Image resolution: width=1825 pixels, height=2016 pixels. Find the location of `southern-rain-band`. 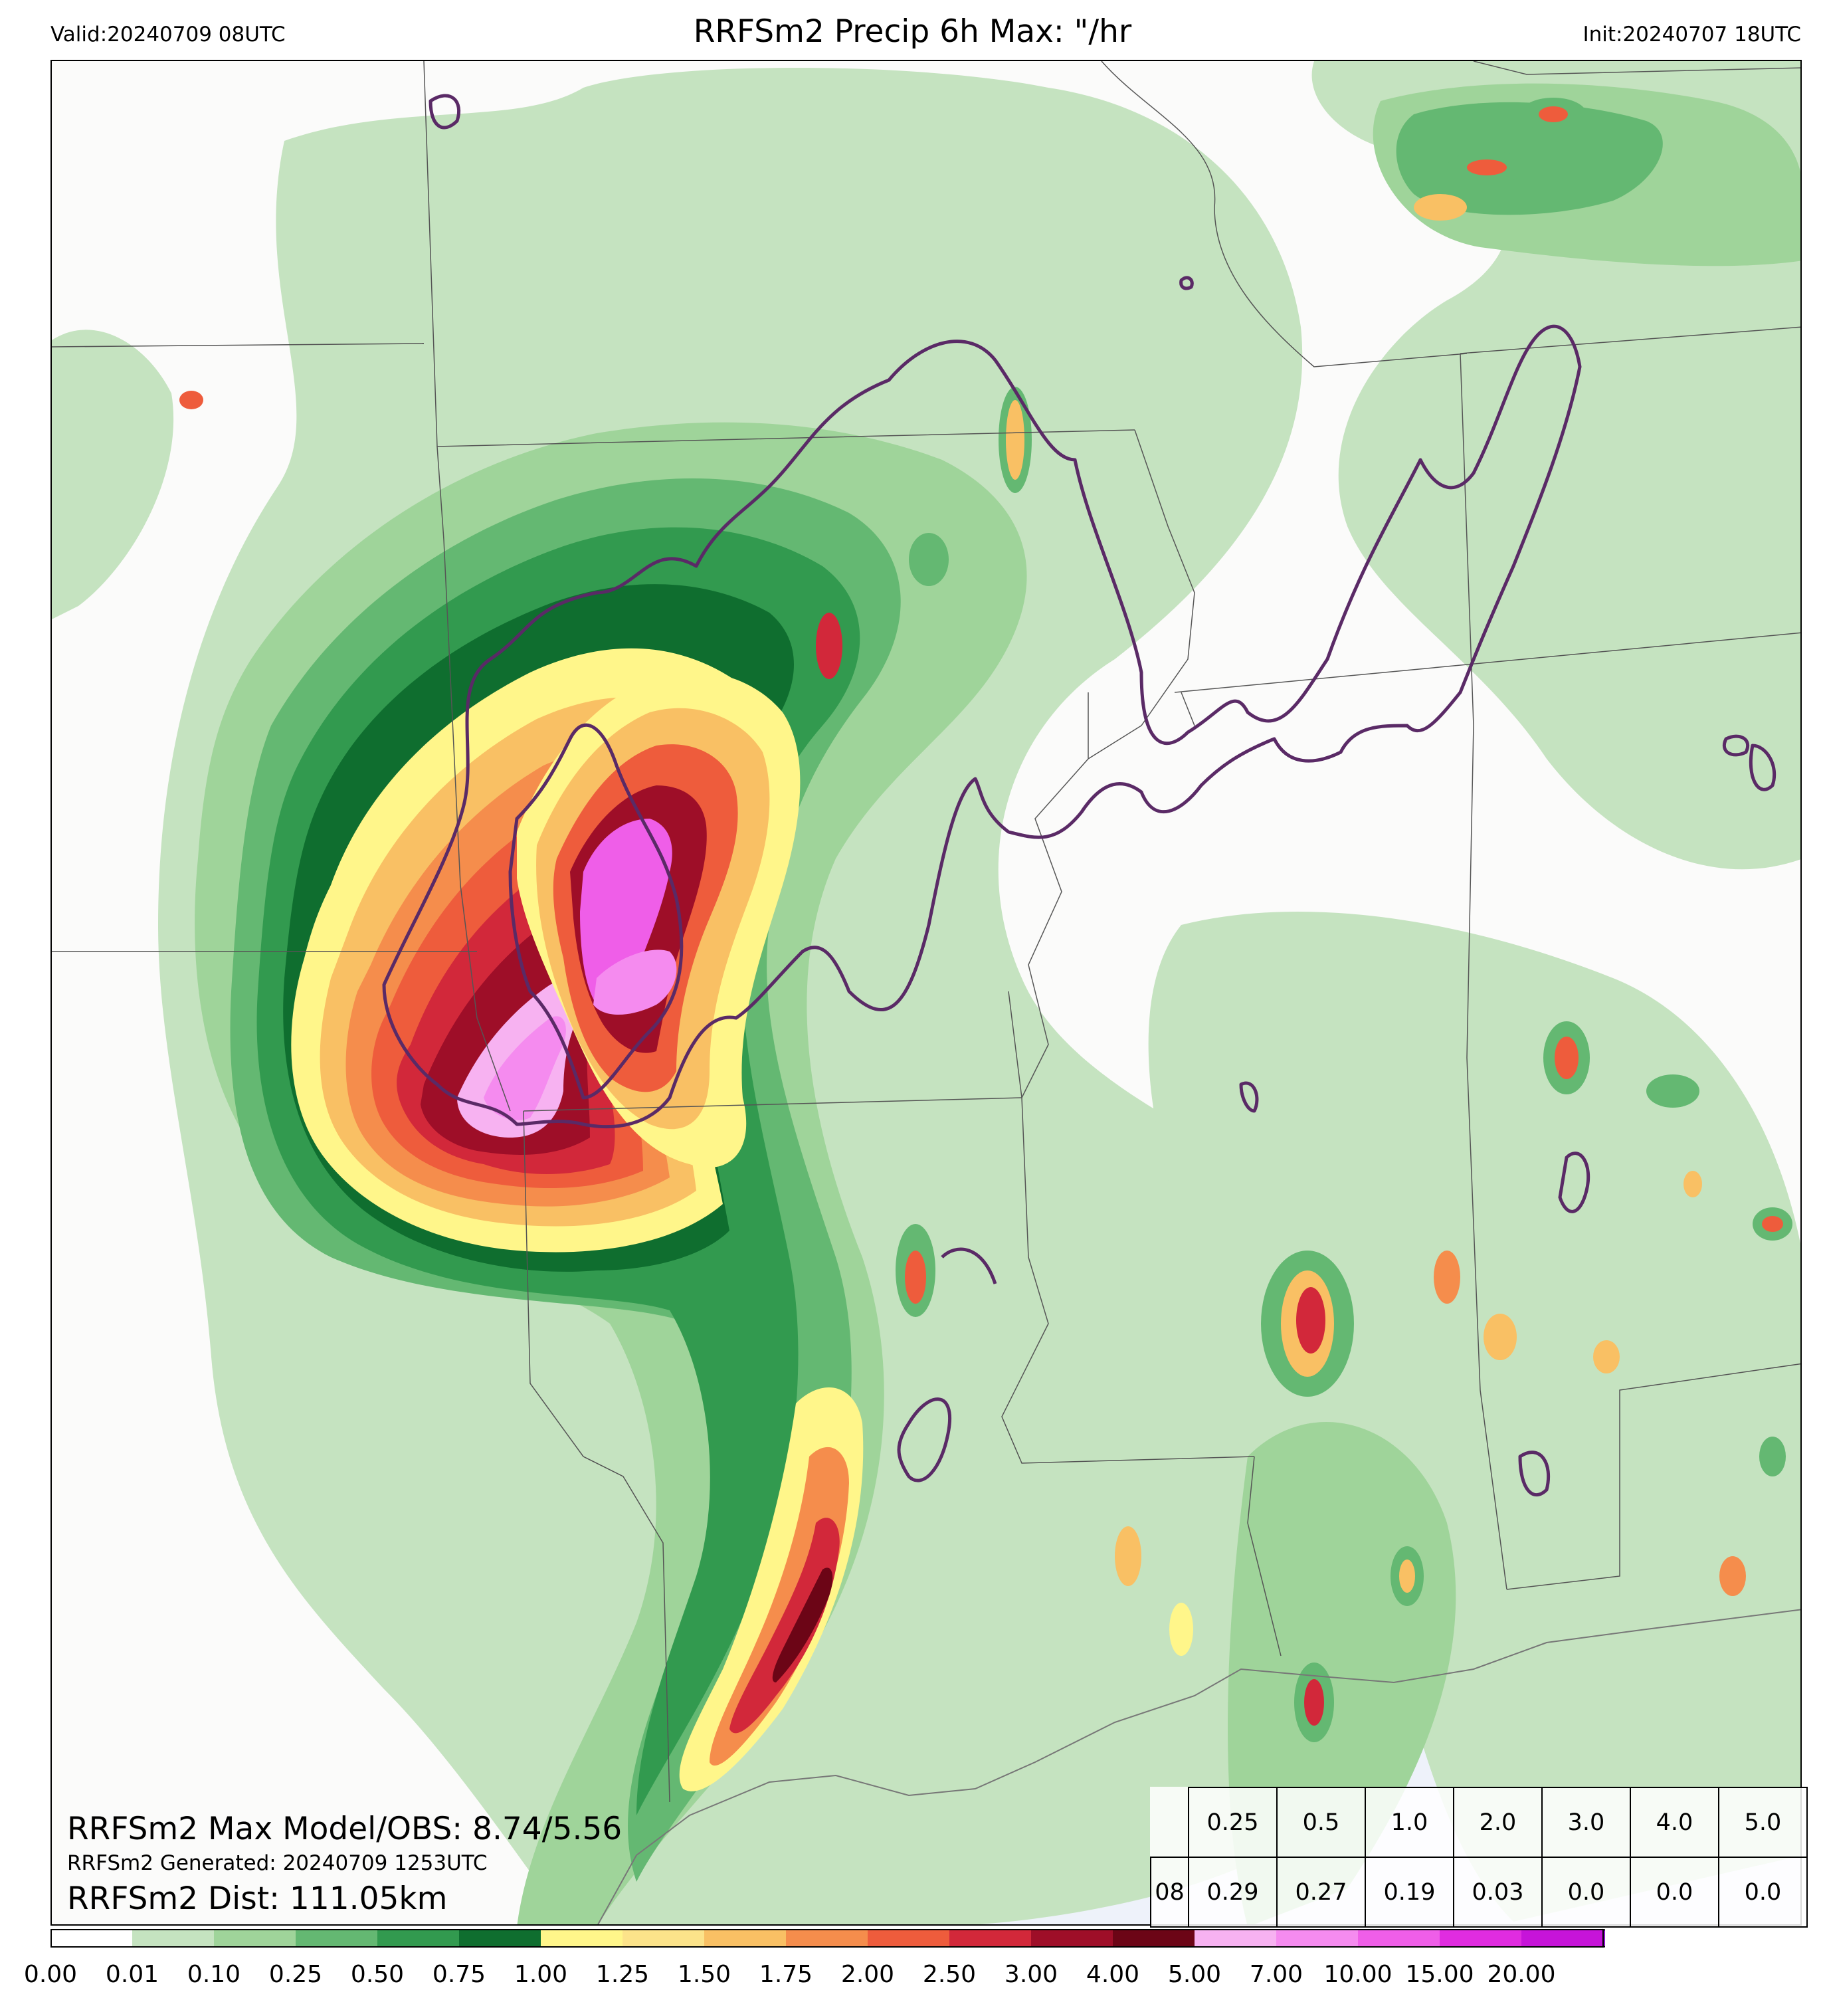

southern-rain-band is located at coordinates (771, 1589).